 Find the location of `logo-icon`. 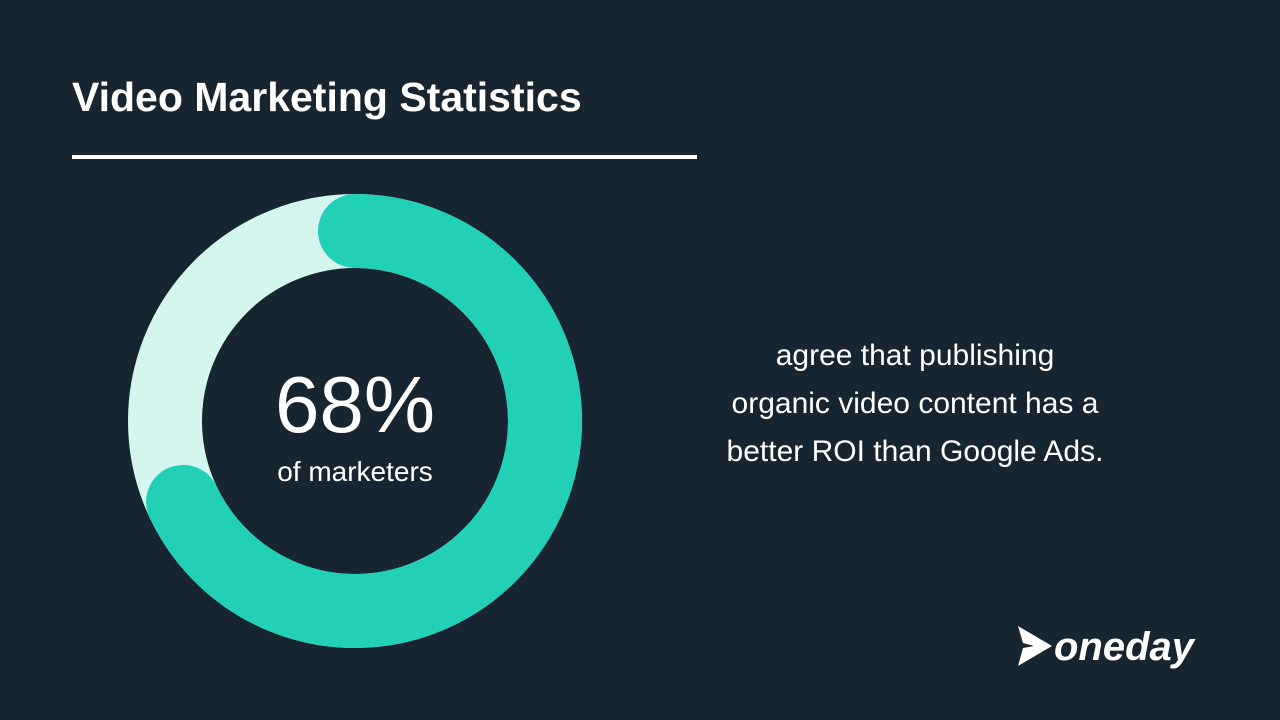

logo-icon is located at coordinates (1035, 646).